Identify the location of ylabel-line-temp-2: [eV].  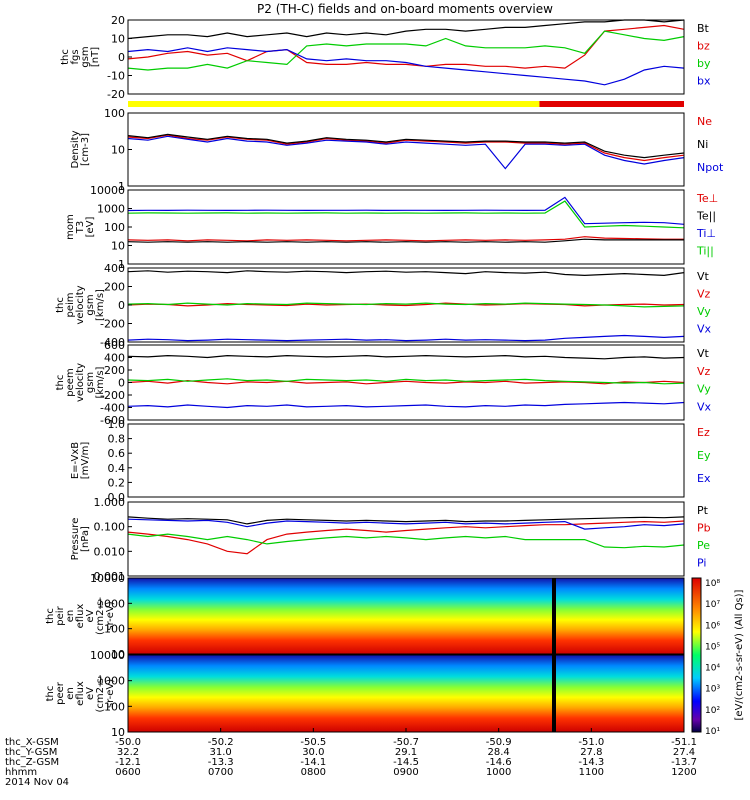
(90, 227).